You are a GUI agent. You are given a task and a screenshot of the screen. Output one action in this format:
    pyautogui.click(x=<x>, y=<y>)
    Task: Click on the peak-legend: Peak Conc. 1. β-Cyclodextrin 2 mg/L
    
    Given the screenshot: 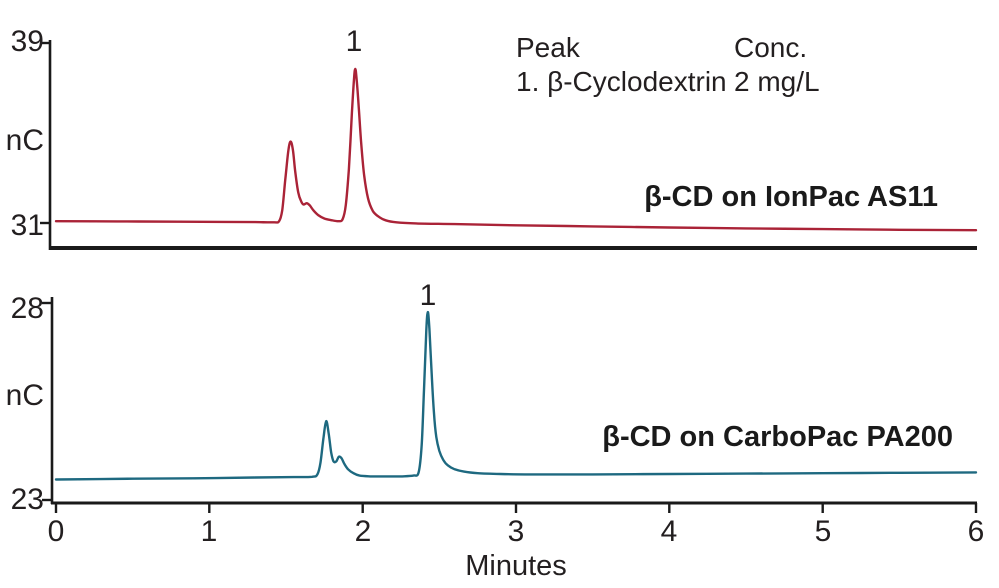 What is the action you would take?
    pyautogui.click(x=668, y=65)
    